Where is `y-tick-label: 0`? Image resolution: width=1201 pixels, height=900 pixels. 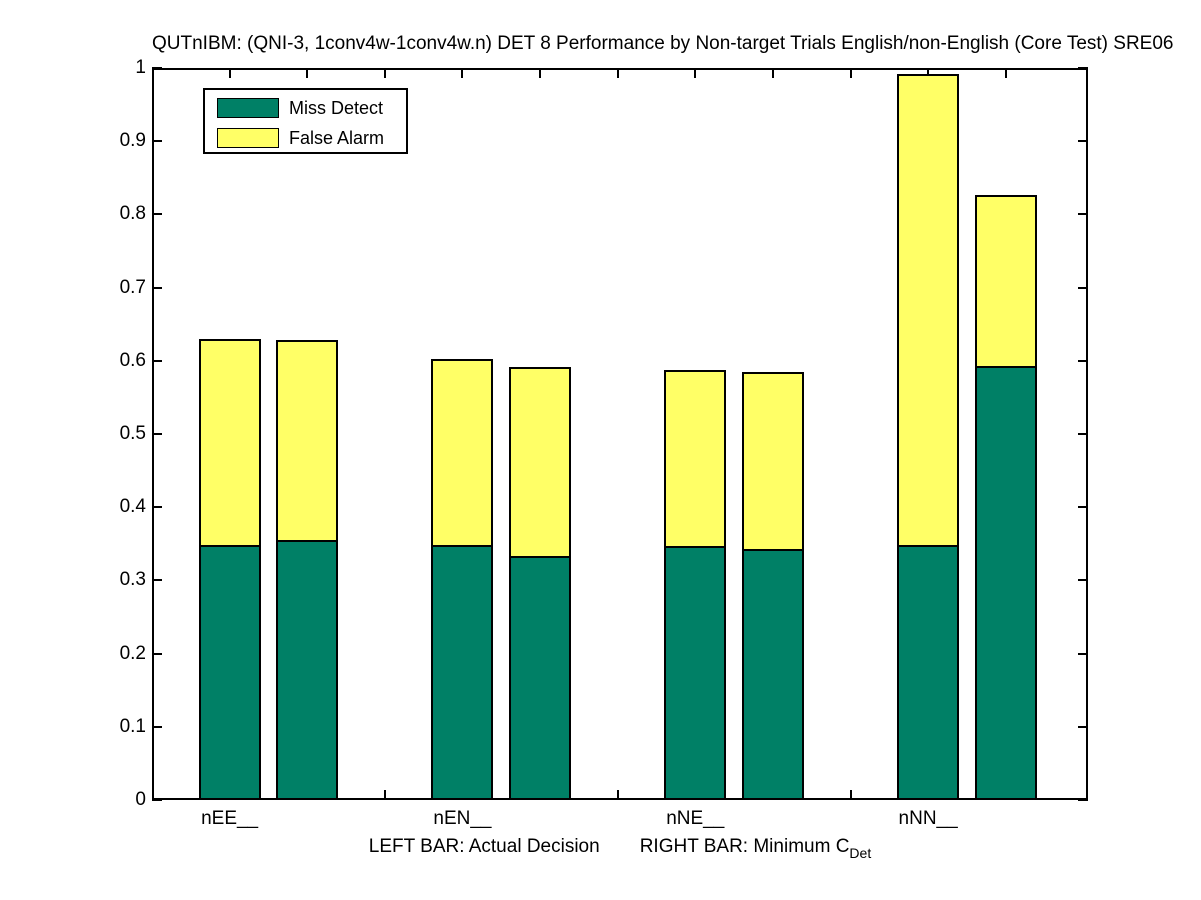
y-tick-label: 0 is located at coordinates (140, 799).